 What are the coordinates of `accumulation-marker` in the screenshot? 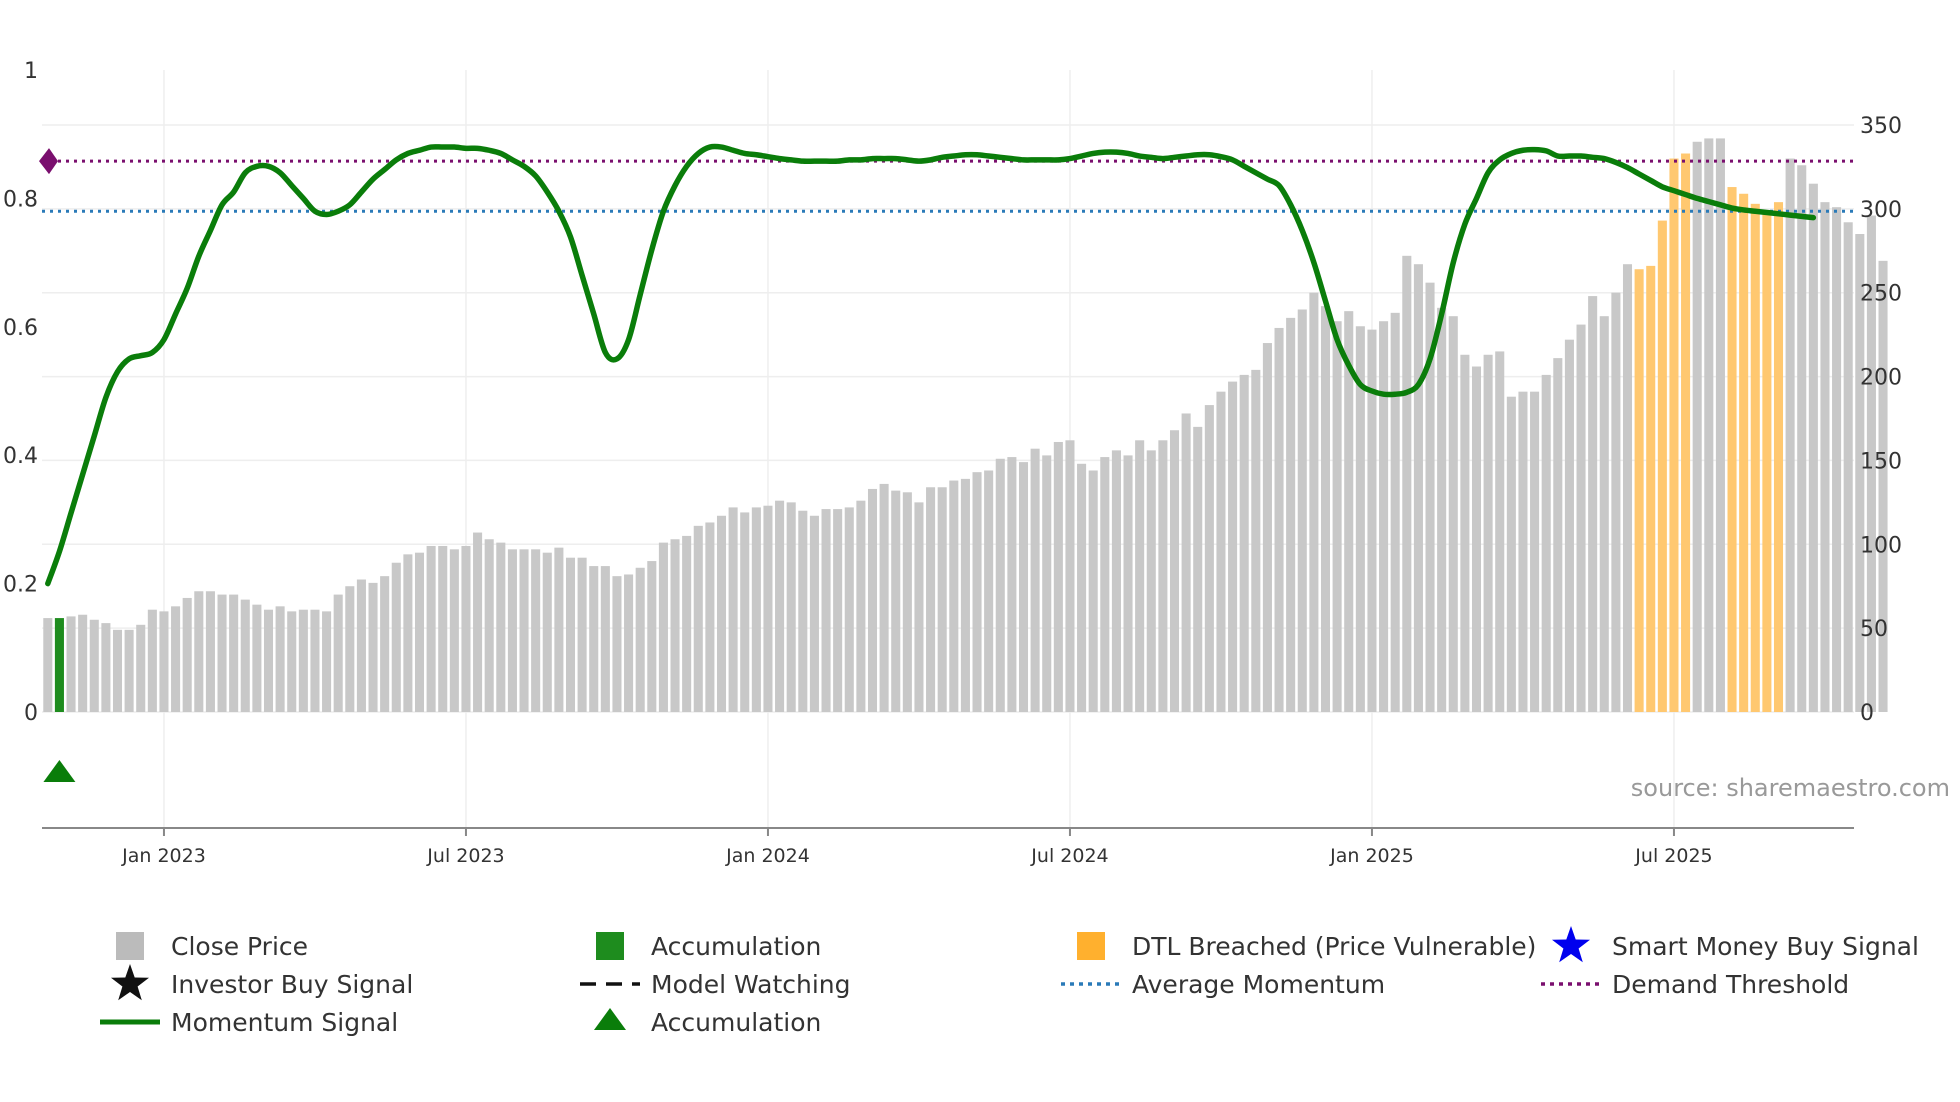 It's located at (59, 771).